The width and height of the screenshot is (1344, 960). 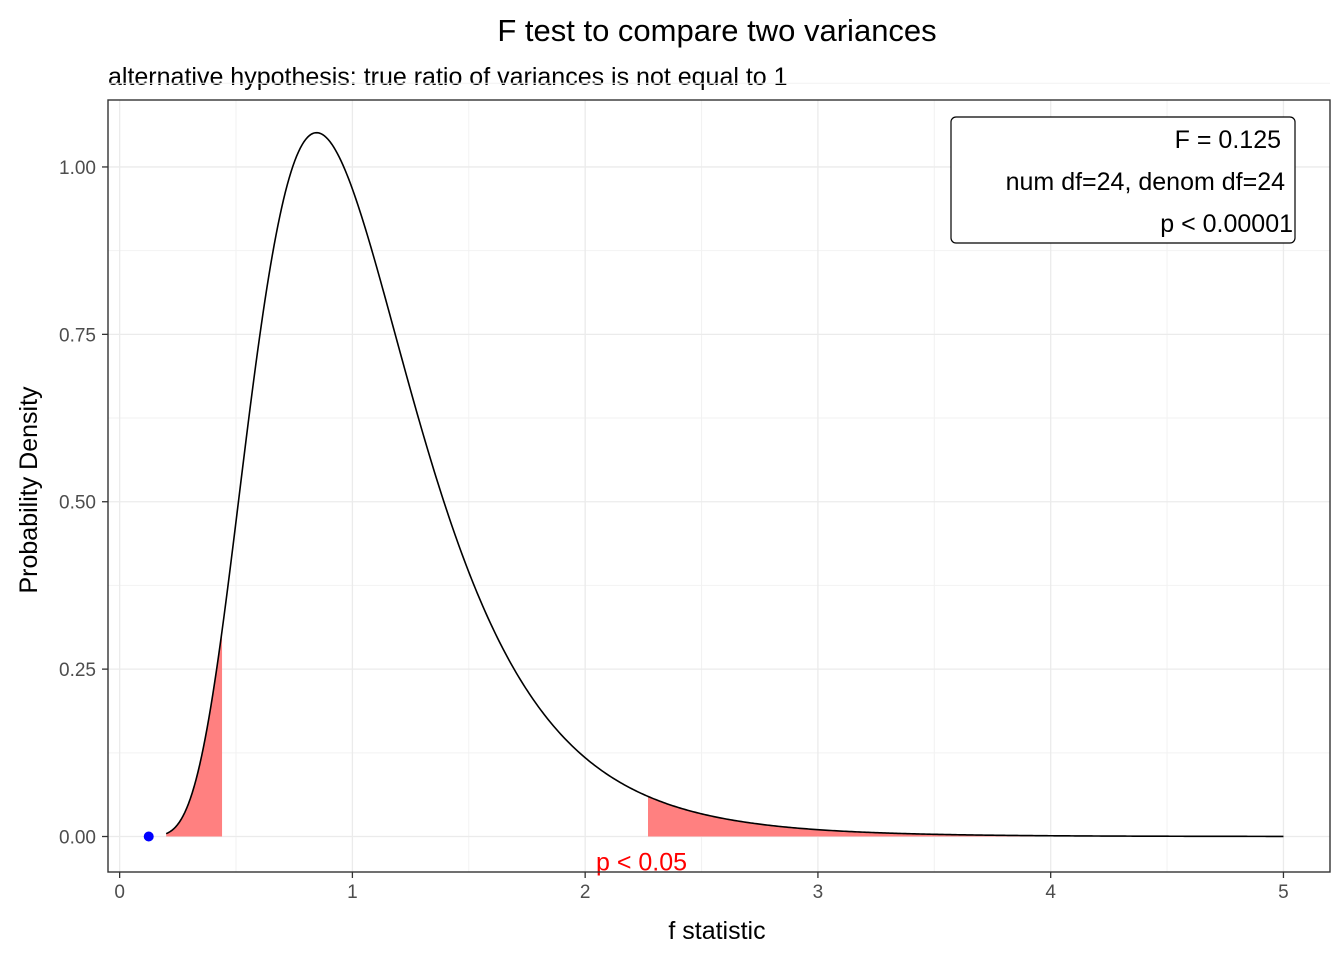 I want to click on test-result-box-frame, so click(x=1123, y=180).